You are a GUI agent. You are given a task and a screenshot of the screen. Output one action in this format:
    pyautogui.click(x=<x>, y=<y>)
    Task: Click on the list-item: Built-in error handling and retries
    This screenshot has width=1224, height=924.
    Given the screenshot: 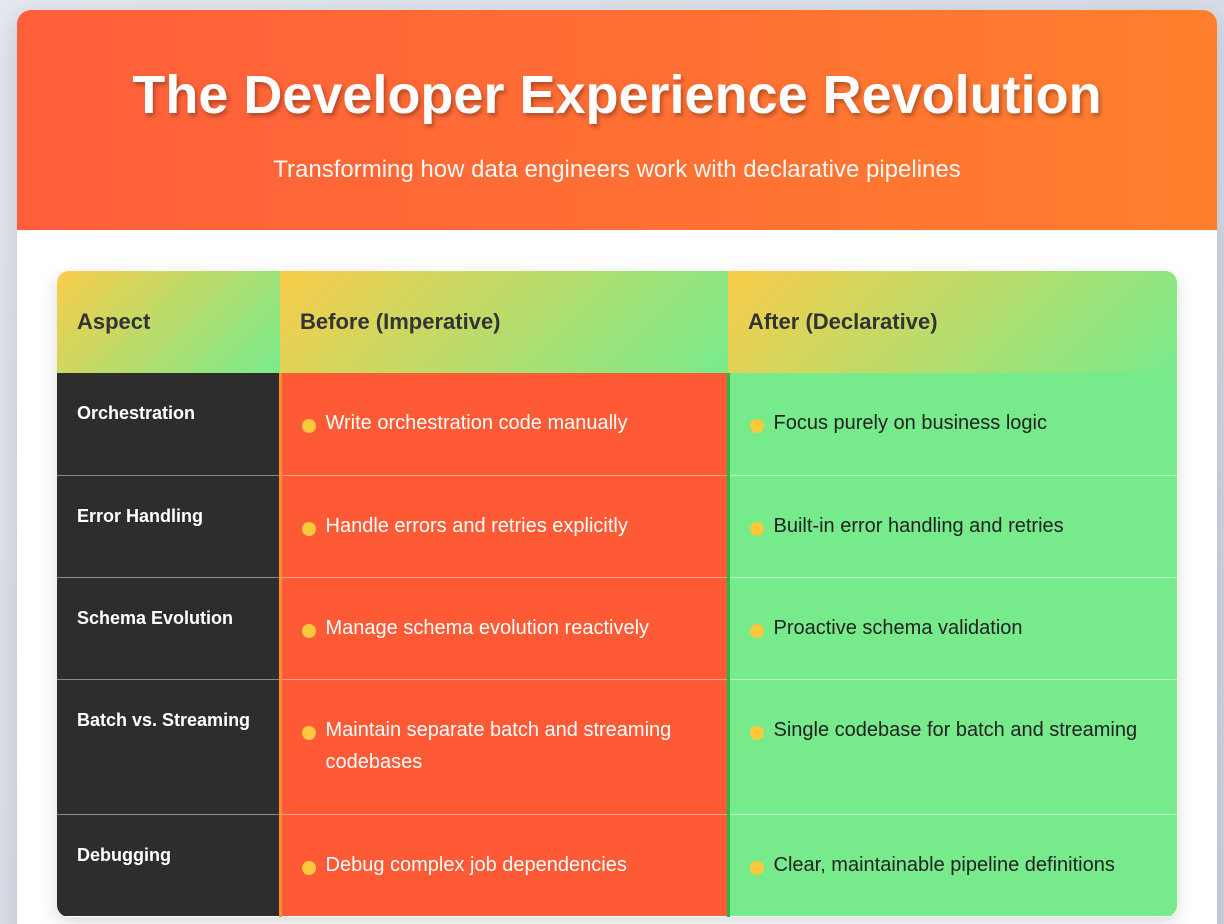 What is the action you would take?
    pyautogui.click(x=953, y=526)
    